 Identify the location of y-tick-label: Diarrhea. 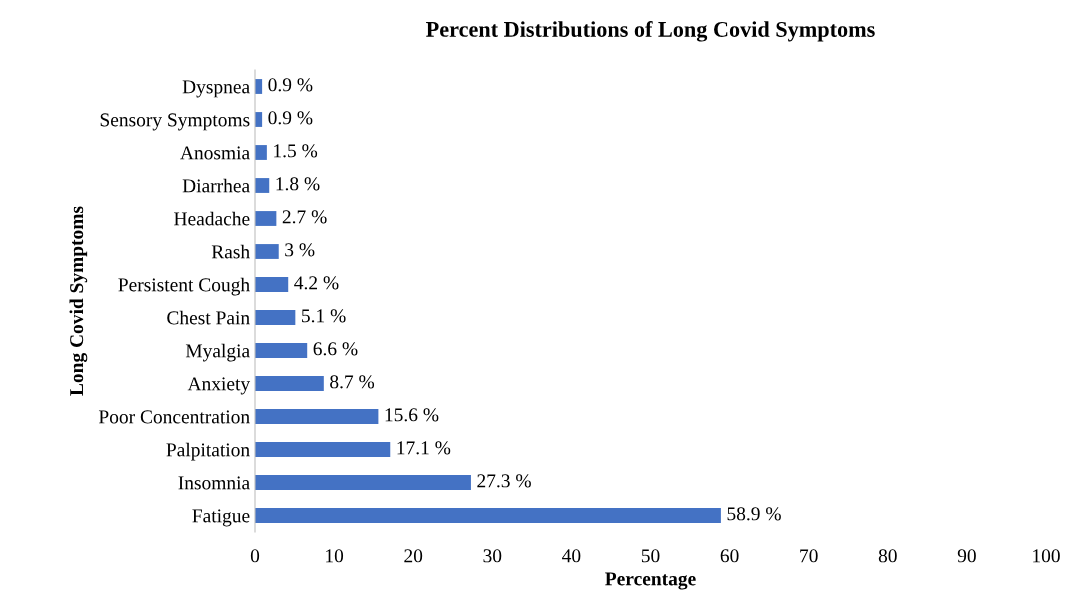
(216, 185).